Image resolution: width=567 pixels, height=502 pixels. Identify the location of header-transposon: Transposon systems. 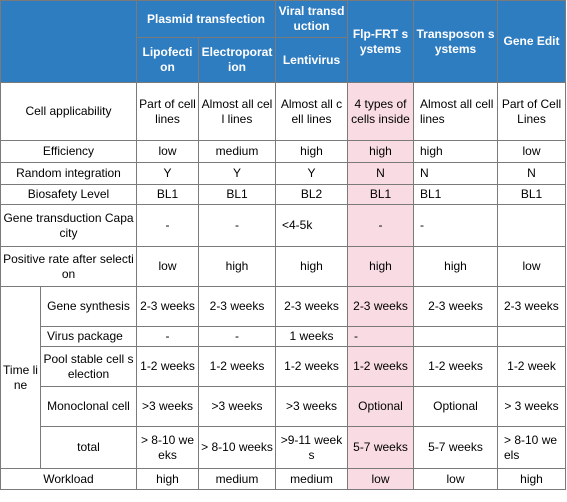
(455, 41).